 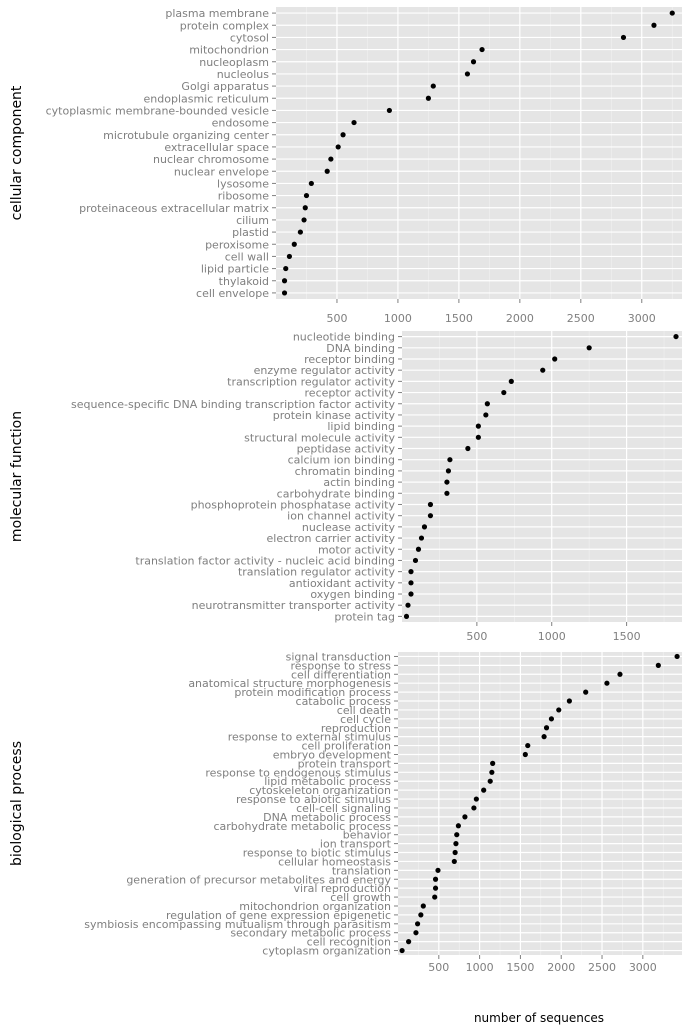 I want to click on data-point-plastid, so click(x=300, y=232).